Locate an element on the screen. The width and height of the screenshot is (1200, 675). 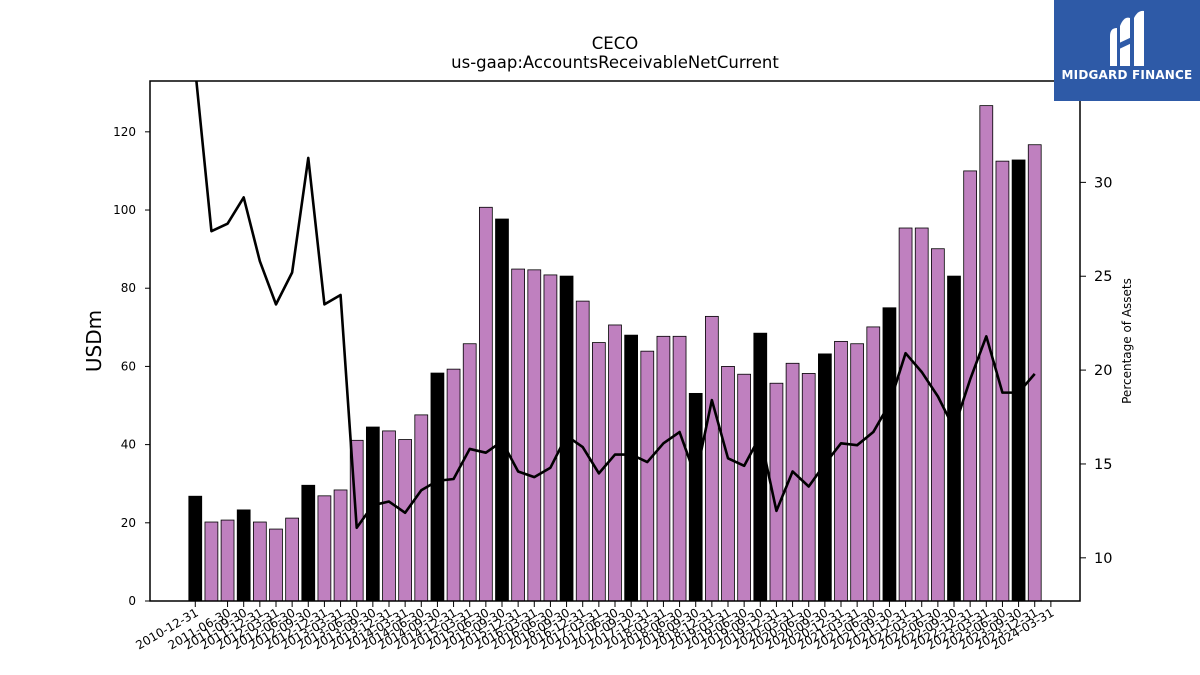
chart-title: CECO is located at coordinates (615, 43).